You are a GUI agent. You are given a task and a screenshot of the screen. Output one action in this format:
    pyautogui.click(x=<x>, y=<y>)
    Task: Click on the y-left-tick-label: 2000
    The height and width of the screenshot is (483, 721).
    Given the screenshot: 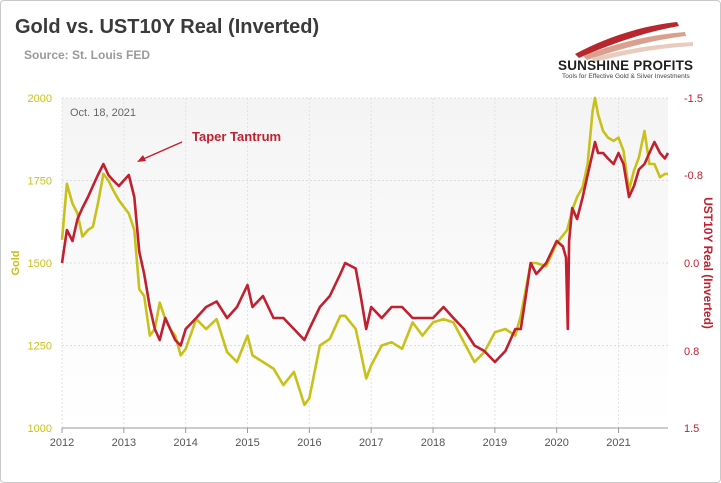 What is the action you would take?
    pyautogui.click(x=40, y=99)
    